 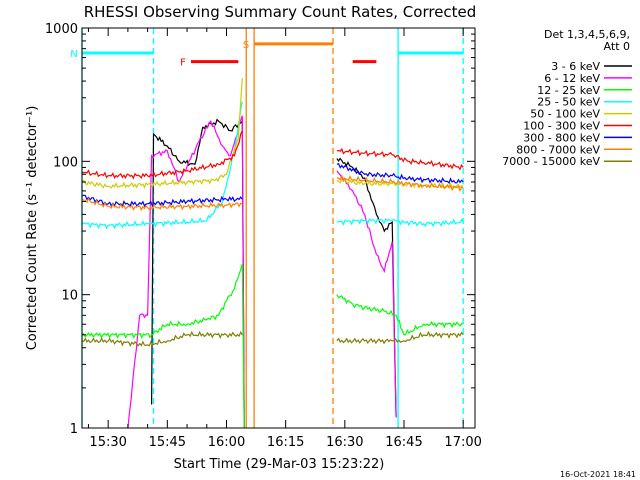 I want to click on legend-label-5: 100 - 300 keV, so click(x=561, y=126).